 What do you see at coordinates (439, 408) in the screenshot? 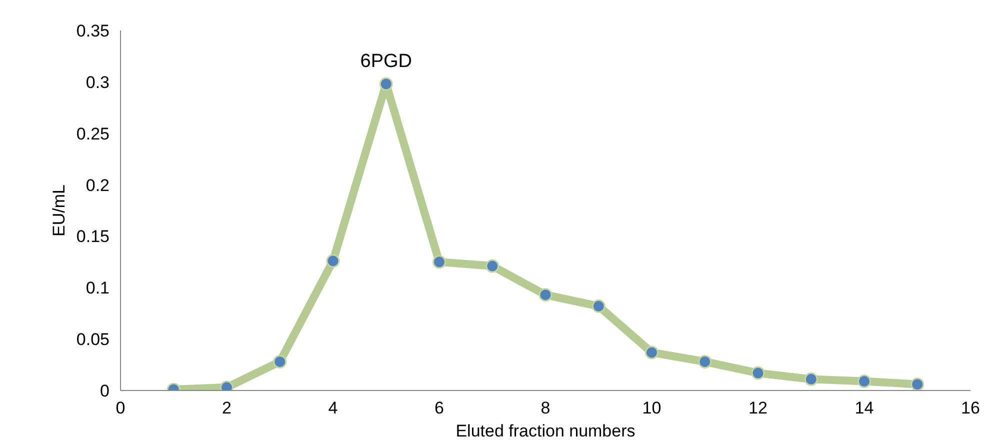
I see `x-tick-label: 6` at bounding box center [439, 408].